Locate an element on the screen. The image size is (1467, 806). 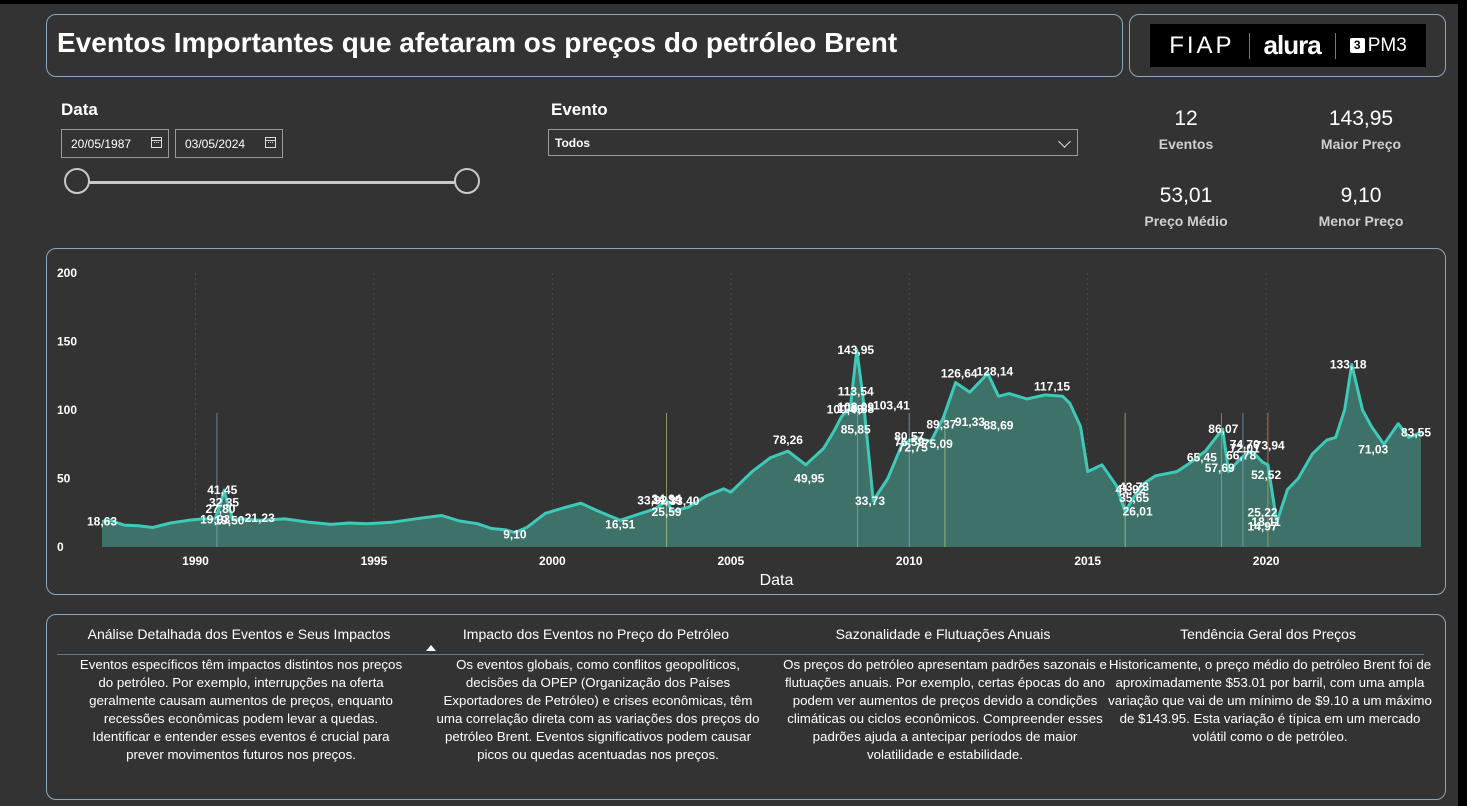
data-label: 100,88 is located at coordinates (855, 409).